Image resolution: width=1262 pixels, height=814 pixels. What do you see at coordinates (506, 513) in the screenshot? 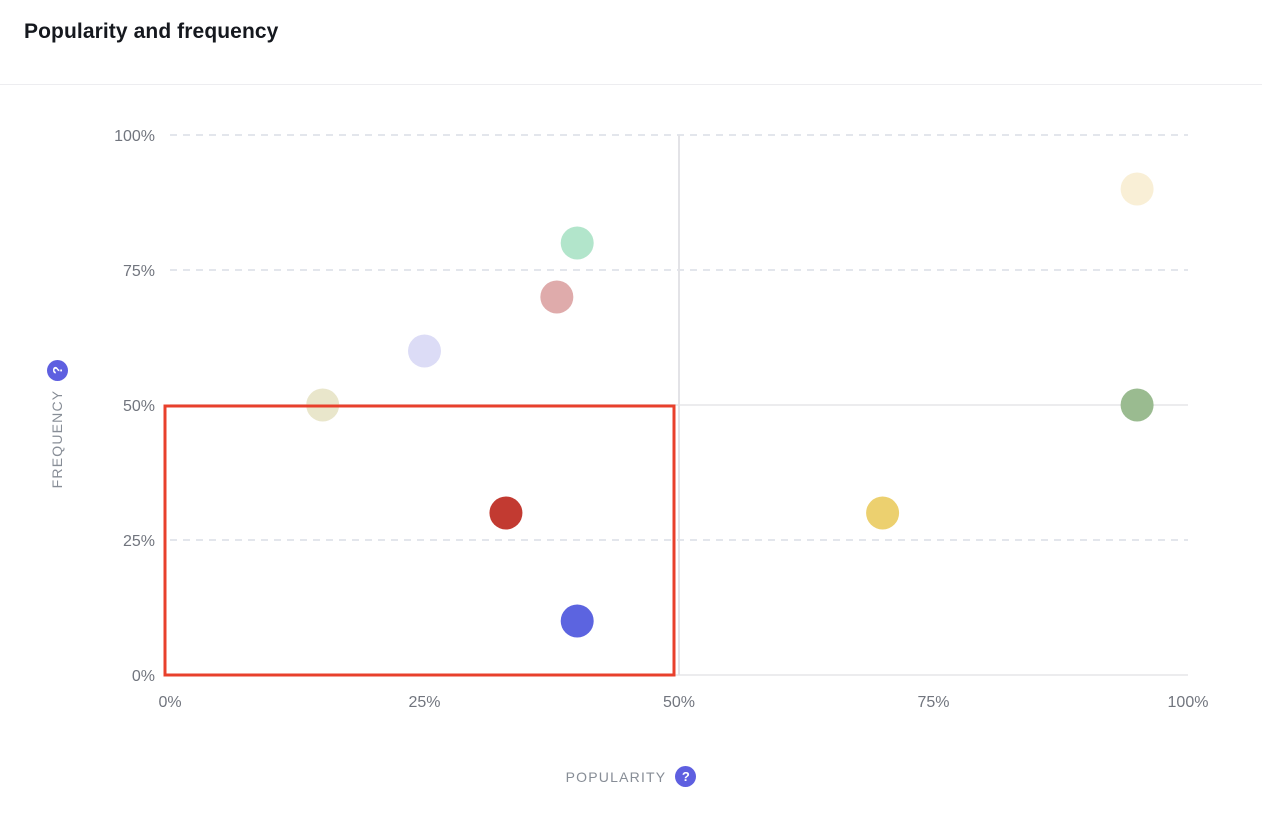
I see `bubble-red` at bounding box center [506, 513].